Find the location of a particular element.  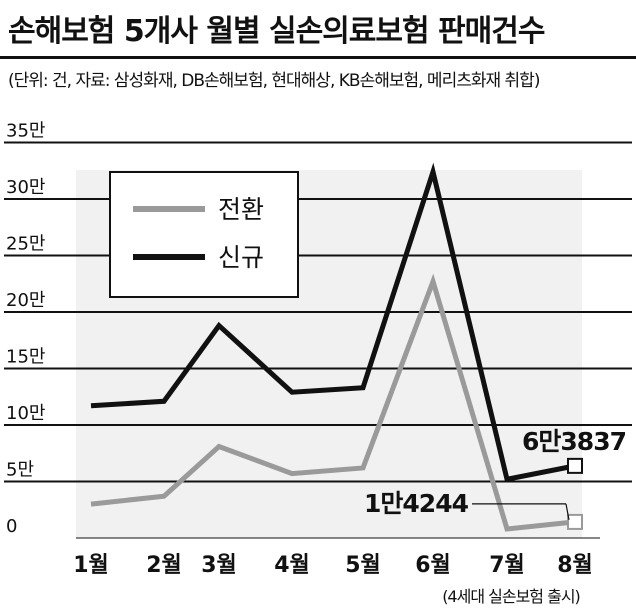

data-label-신규: 6만3837 is located at coordinates (574, 441).